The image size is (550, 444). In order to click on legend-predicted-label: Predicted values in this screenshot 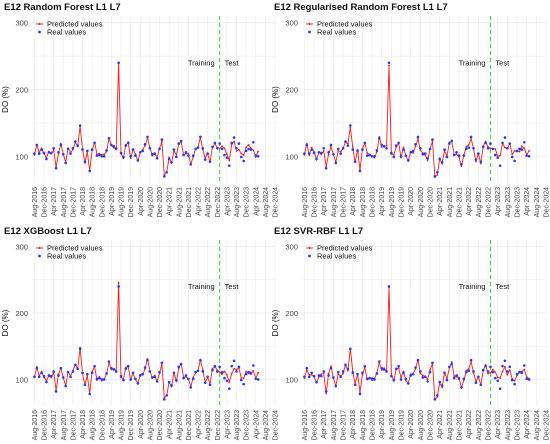, I will do `click(345, 24)`.